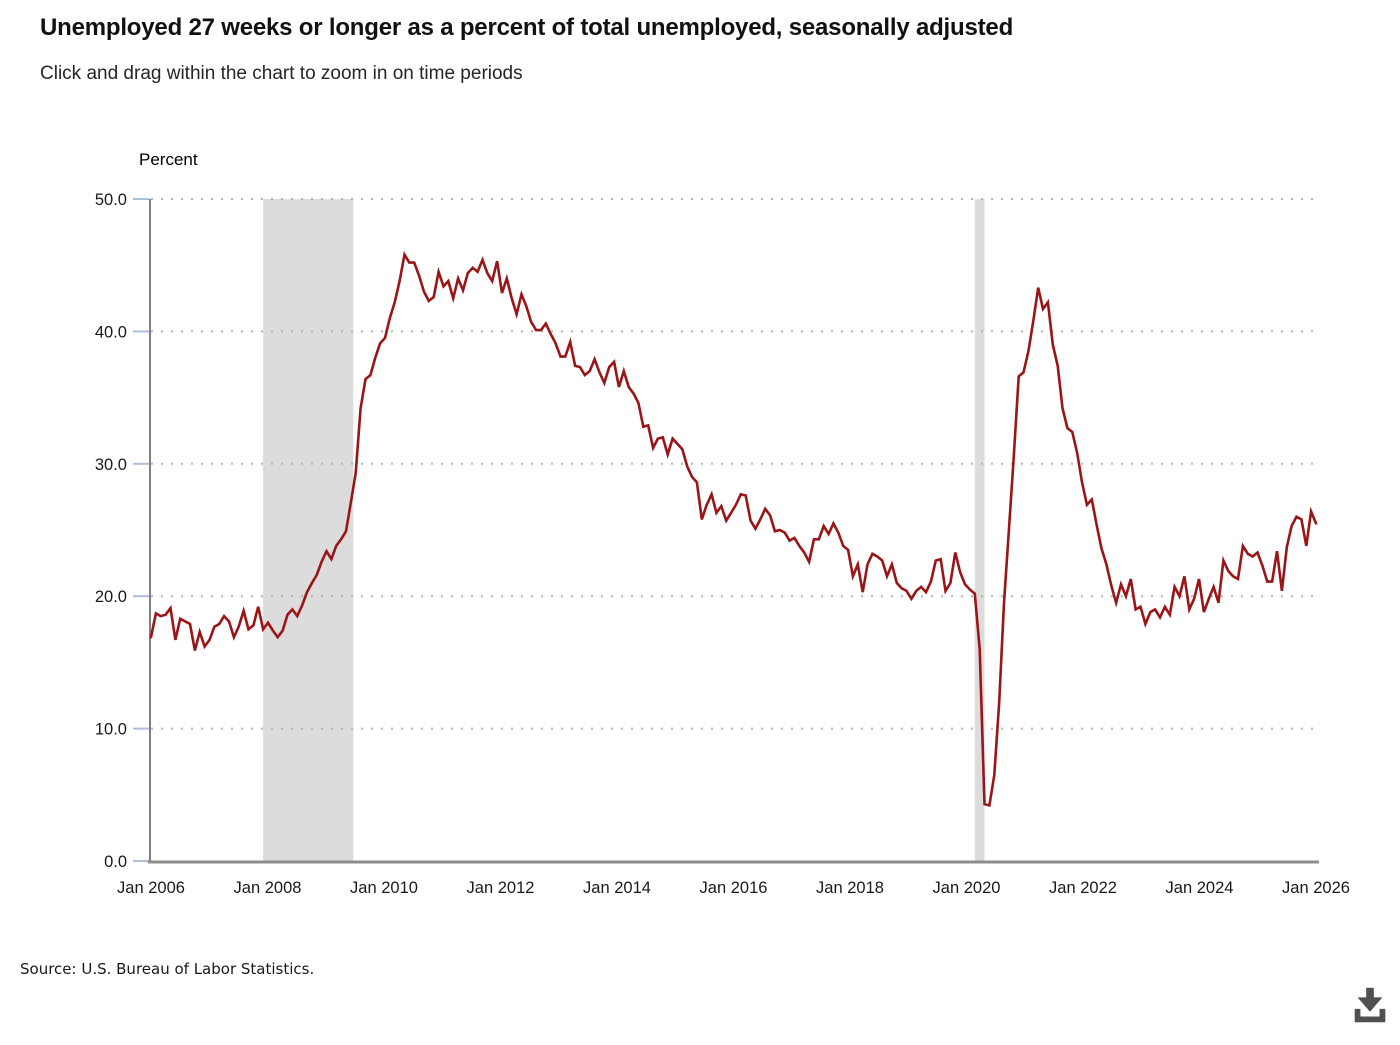 This screenshot has height=1045, width=1400. Describe the element at coordinates (111, 465) in the screenshot. I see `y-tick-label: 30.0` at that location.